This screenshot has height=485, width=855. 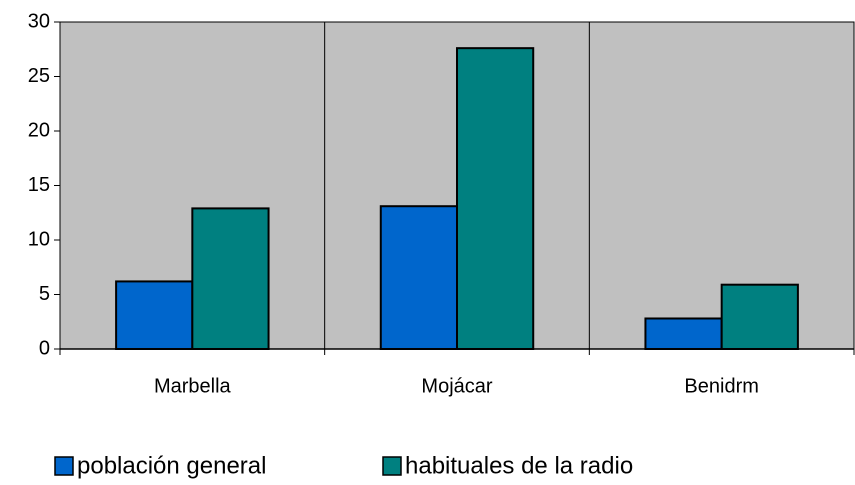 What do you see at coordinates (39, 21) in the screenshot?
I see `y-tick-label: 30` at bounding box center [39, 21].